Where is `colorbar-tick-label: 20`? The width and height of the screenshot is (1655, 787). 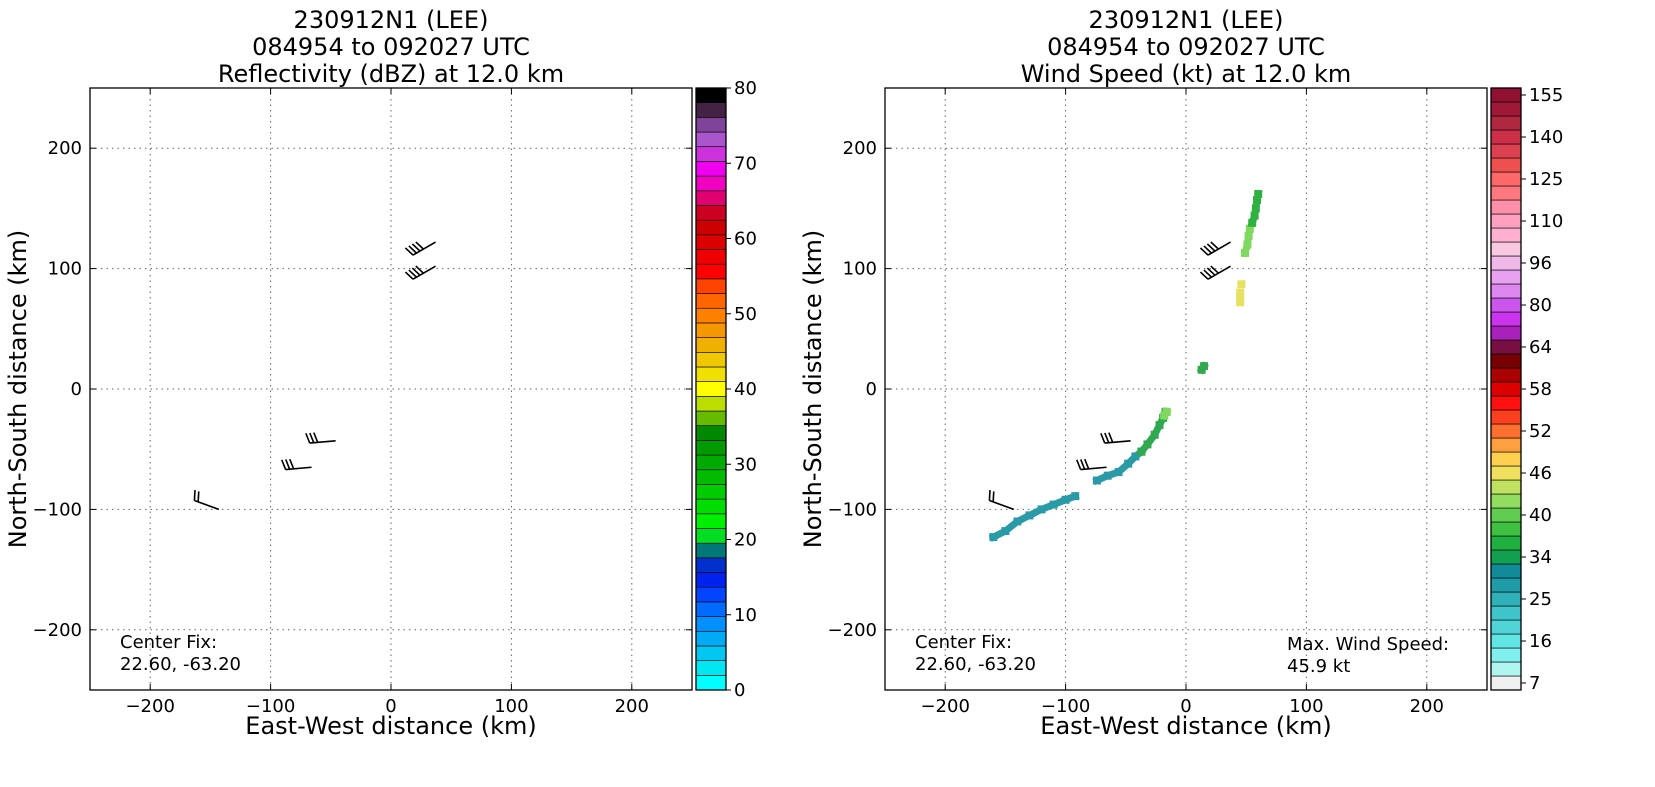
colorbar-tick-label: 20 is located at coordinates (745, 540).